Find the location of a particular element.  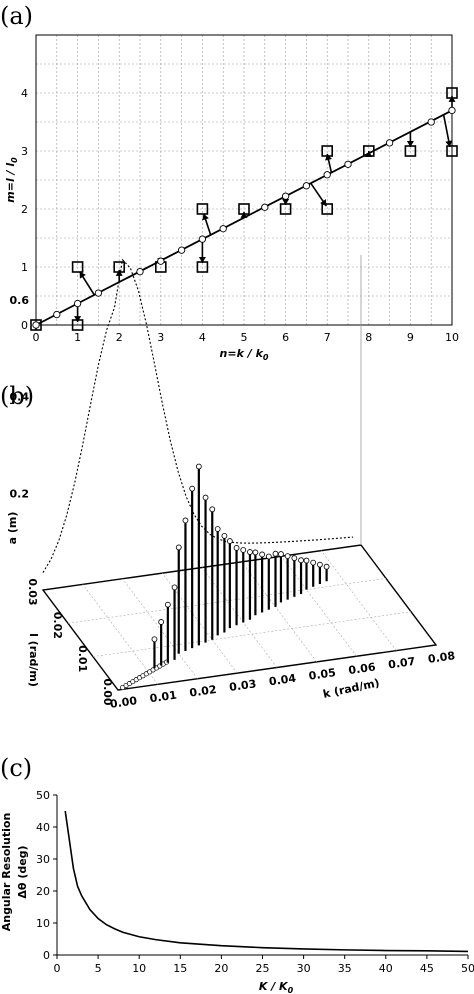

floor-frame is located at coordinates (239, 617).